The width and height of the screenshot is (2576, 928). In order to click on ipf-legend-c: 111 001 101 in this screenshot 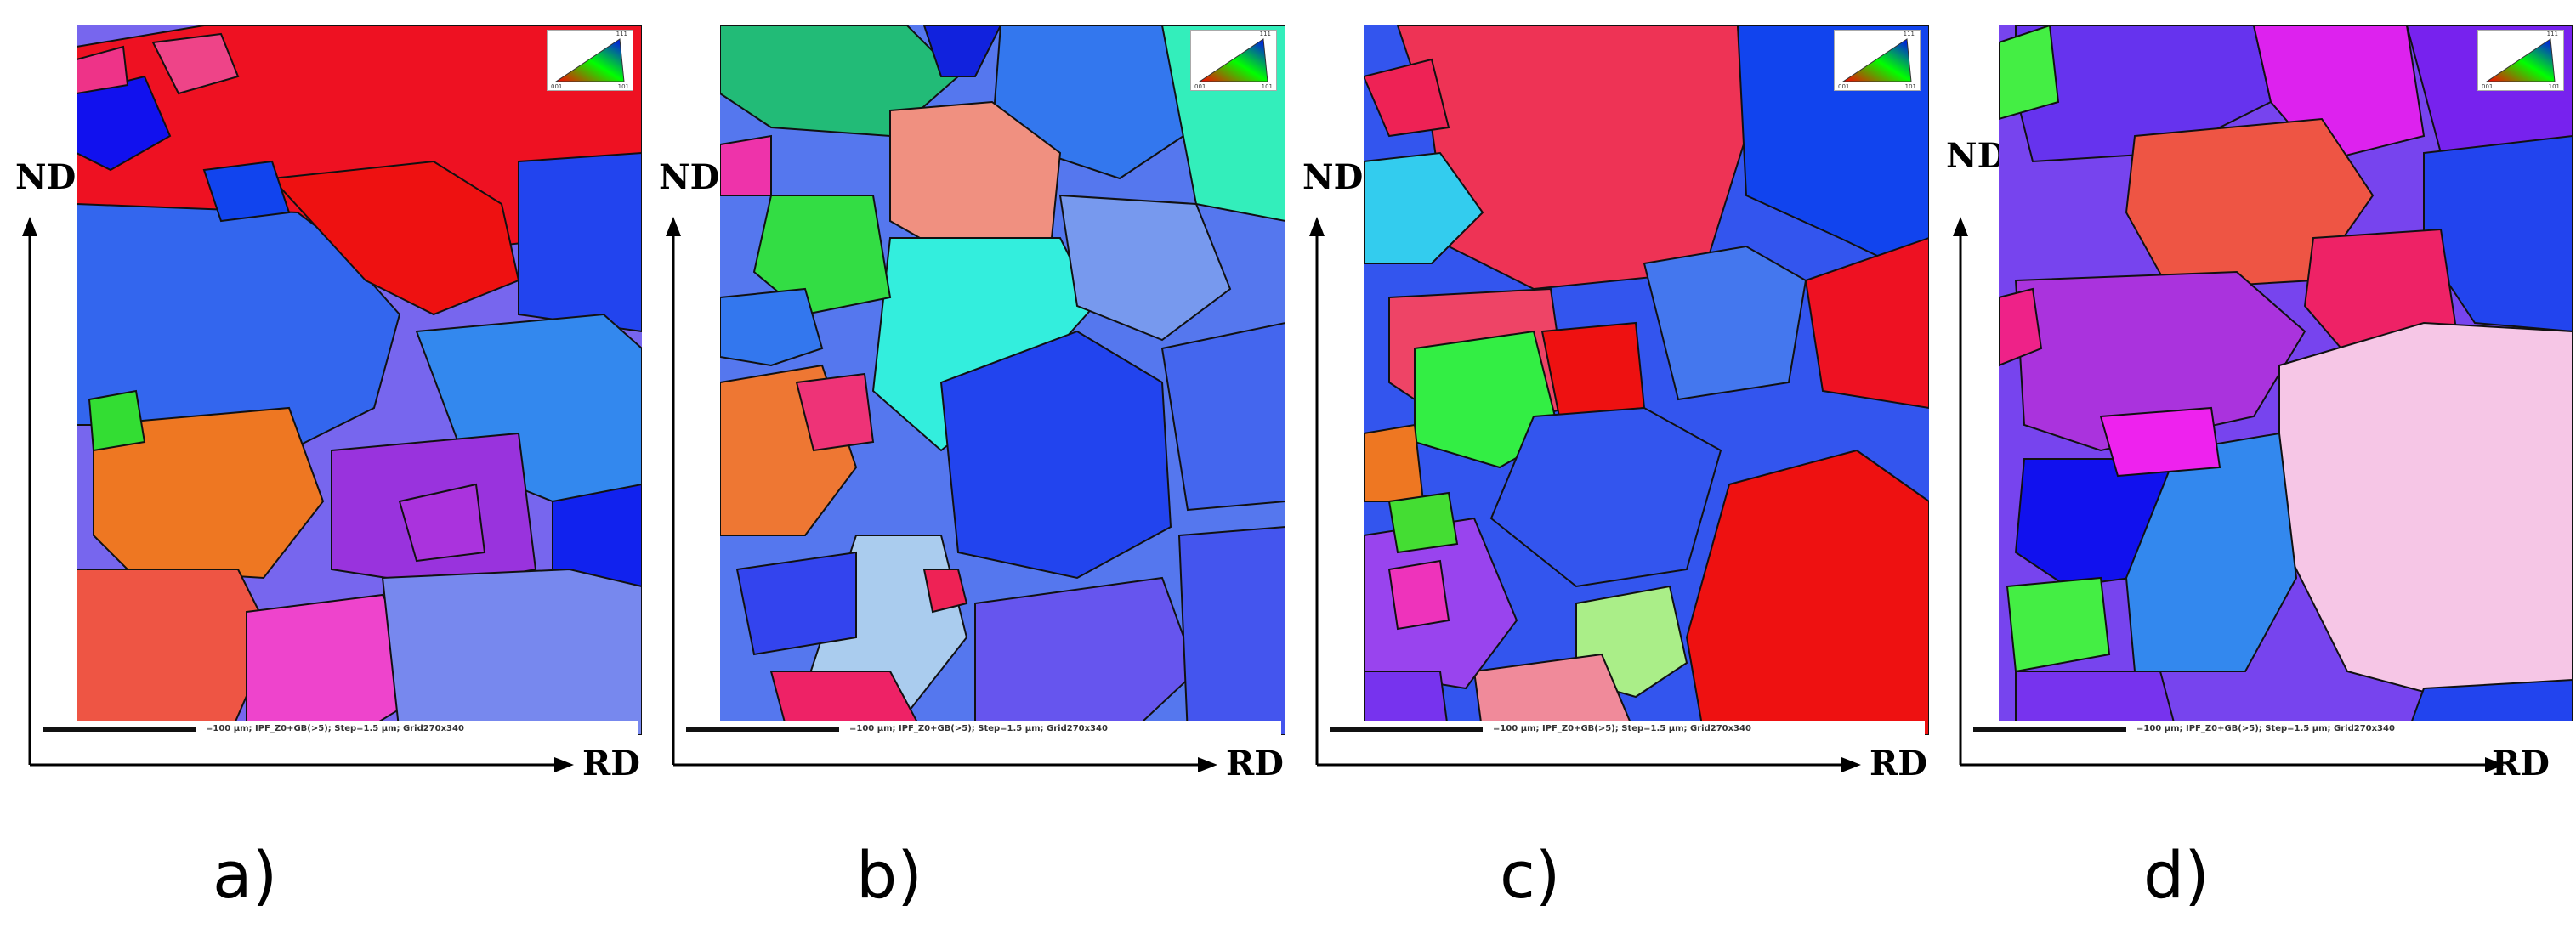, I will do `click(1877, 60)`.